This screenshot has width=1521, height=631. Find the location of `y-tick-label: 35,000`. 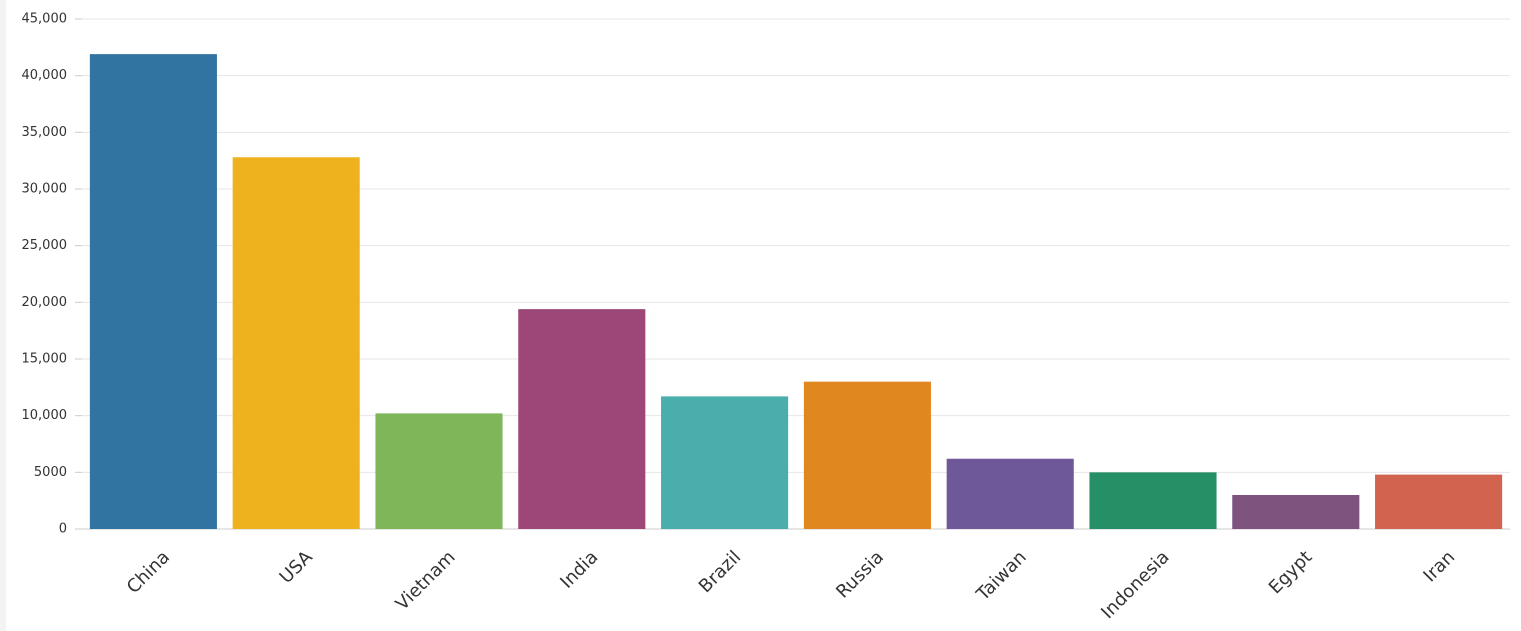

y-tick-label: 35,000 is located at coordinates (45, 132).